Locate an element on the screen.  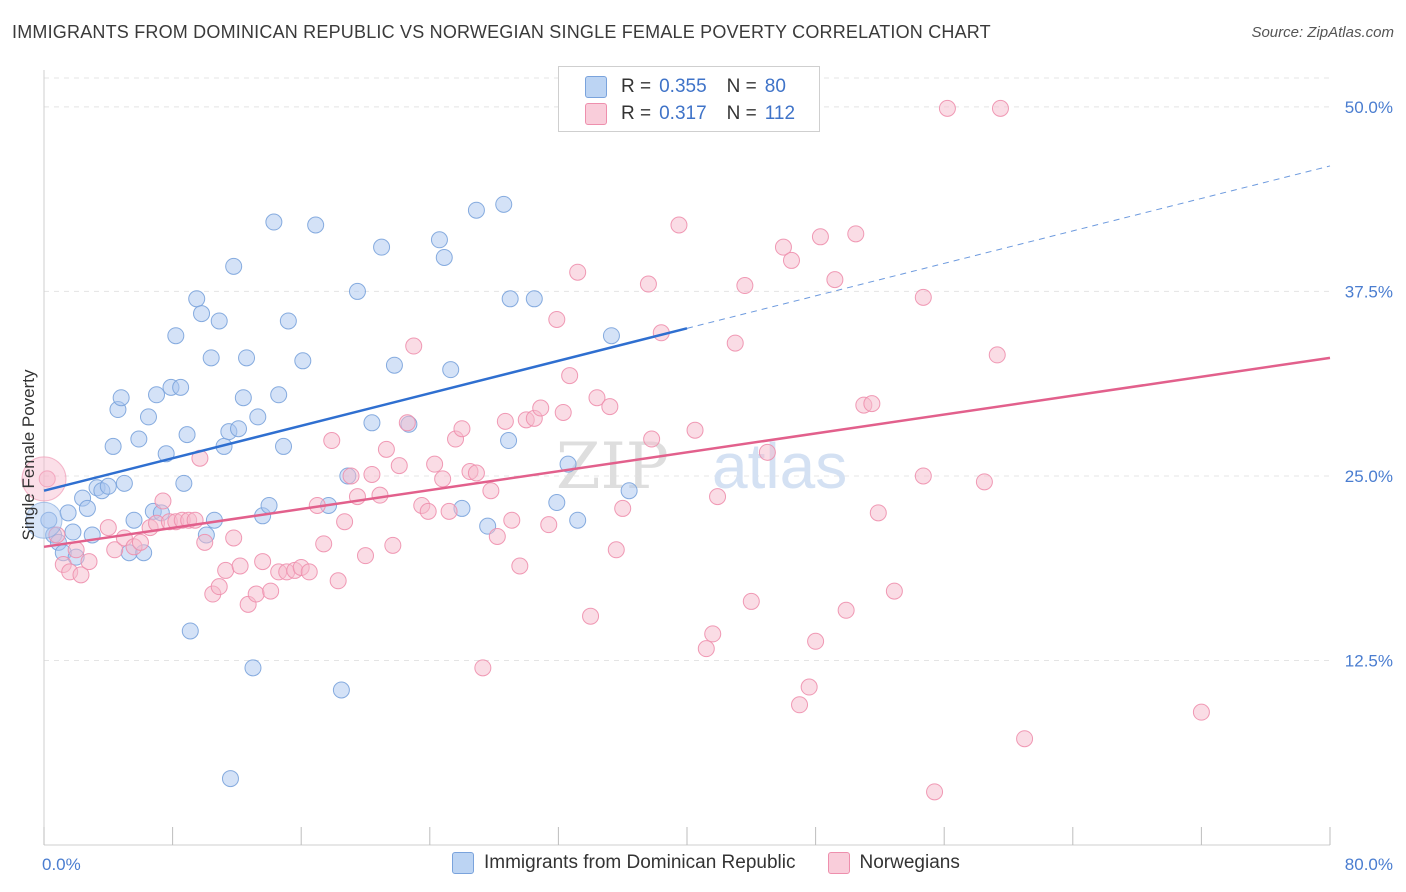
y-tick-label: 25.0% is located at coordinates (1369, 476).